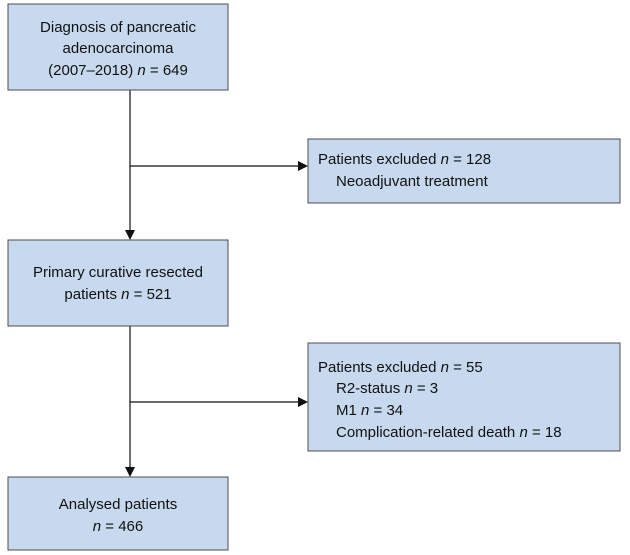 The height and width of the screenshot is (555, 630). I want to click on text-segment: = 18, so click(545, 432).